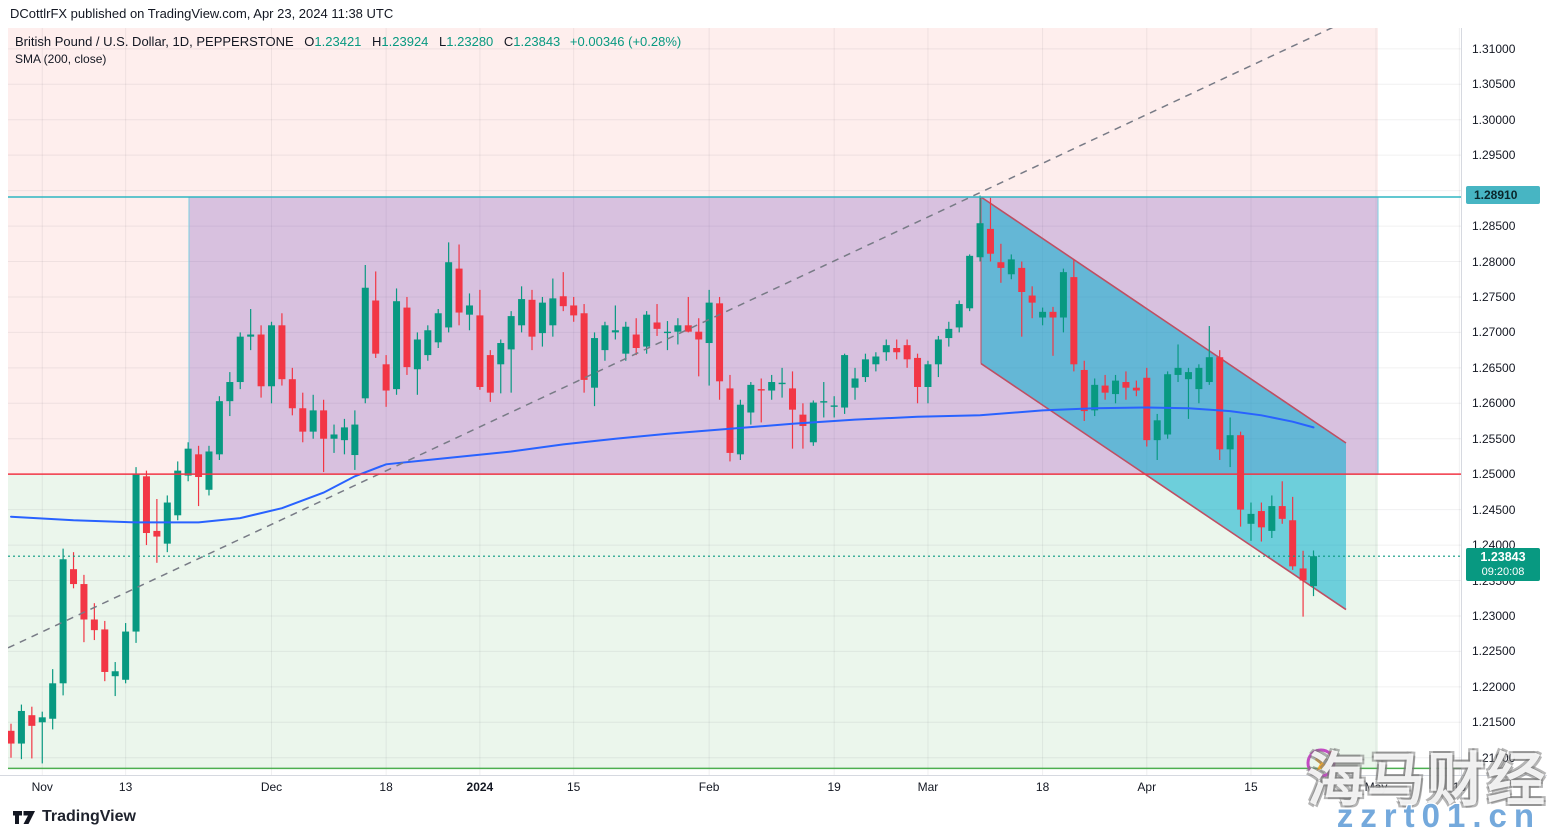 Image resolution: width=1547 pixels, height=836 pixels. What do you see at coordinates (1459, 787) in the screenshot?
I see `time-tick-label: 13` at bounding box center [1459, 787].